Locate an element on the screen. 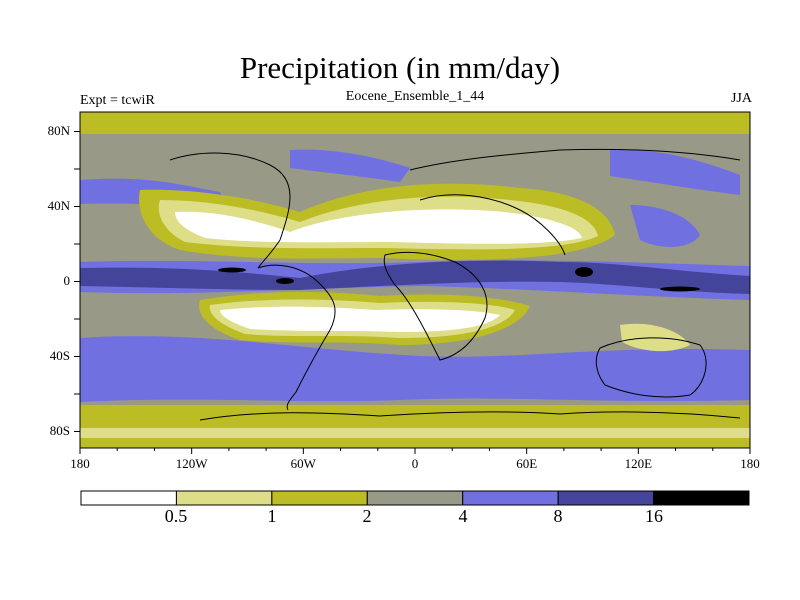 Image resolution: width=800 pixels, height=600 pixels. africa-outline is located at coordinates (435, 306).